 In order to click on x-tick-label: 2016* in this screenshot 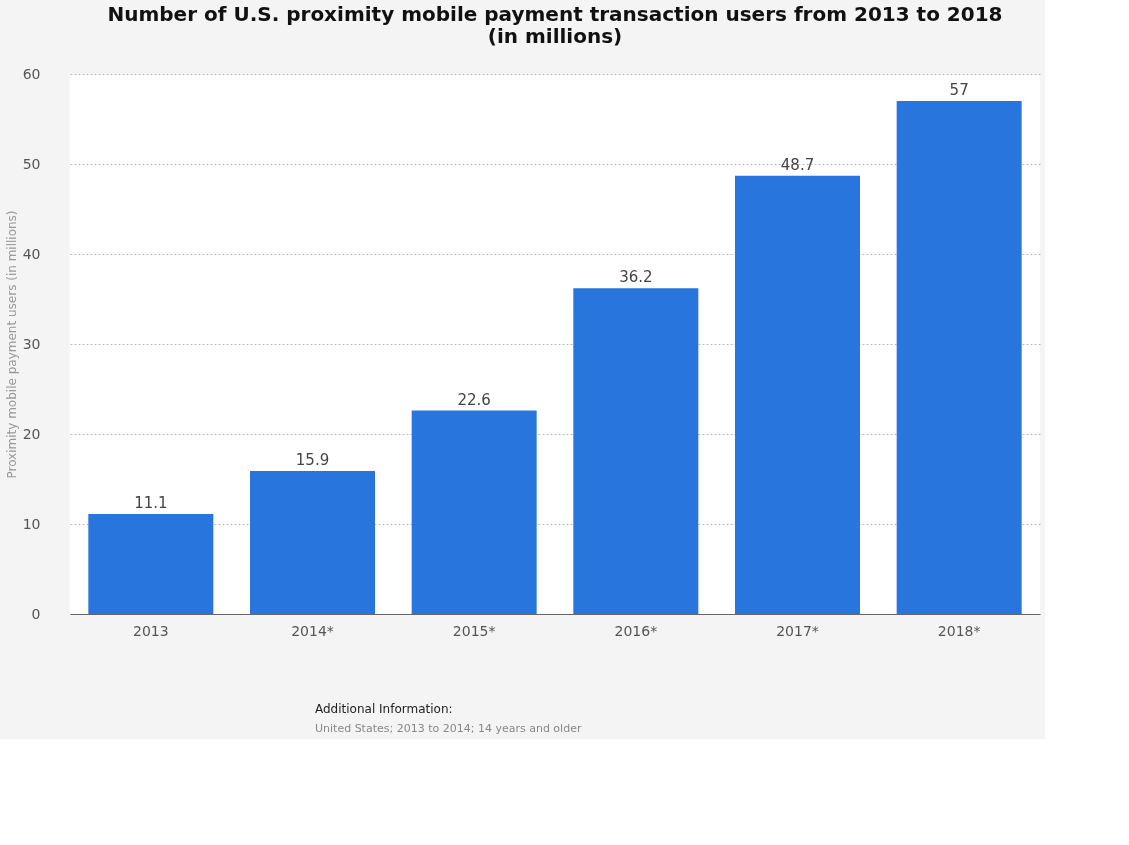, I will do `click(636, 630)`.